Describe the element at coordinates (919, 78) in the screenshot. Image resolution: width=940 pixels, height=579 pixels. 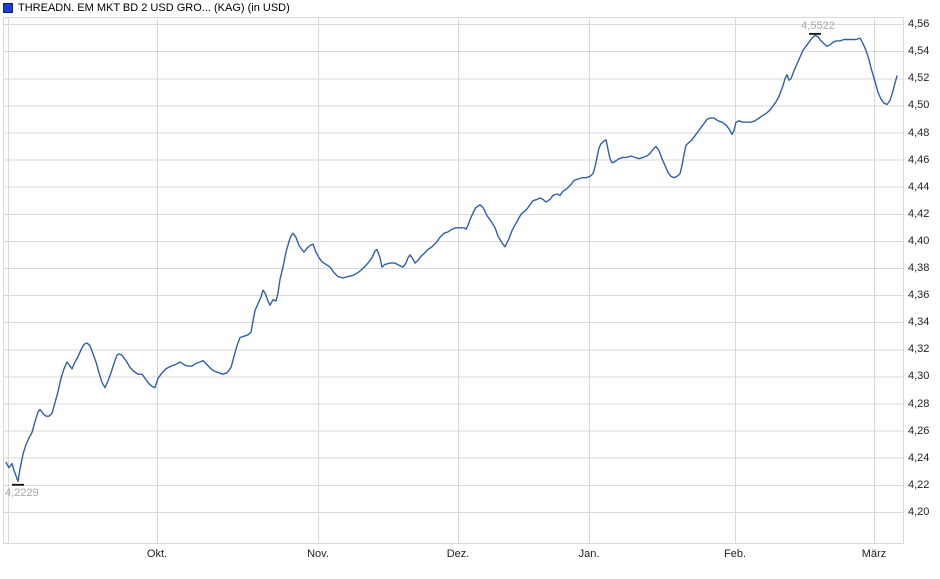
I see `y-axis-label: 4,52` at that location.